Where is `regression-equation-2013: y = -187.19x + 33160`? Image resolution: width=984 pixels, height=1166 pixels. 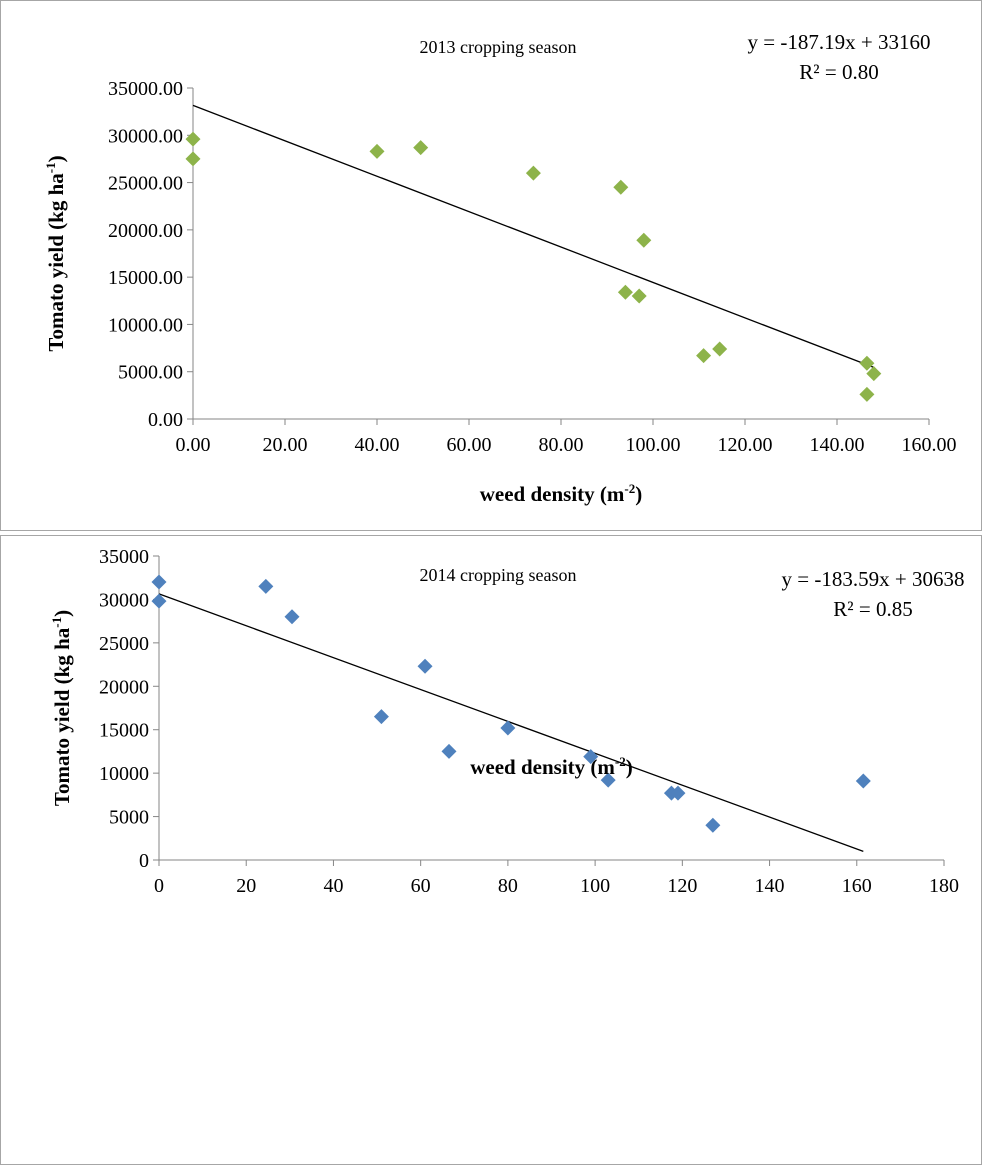
regression-equation-2013: y = -187.19x + 33160 is located at coordinates (839, 42).